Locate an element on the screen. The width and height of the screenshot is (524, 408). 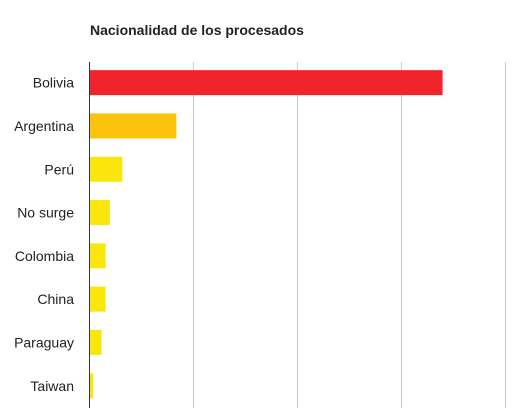
bar-bolivia is located at coordinates (266, 83).